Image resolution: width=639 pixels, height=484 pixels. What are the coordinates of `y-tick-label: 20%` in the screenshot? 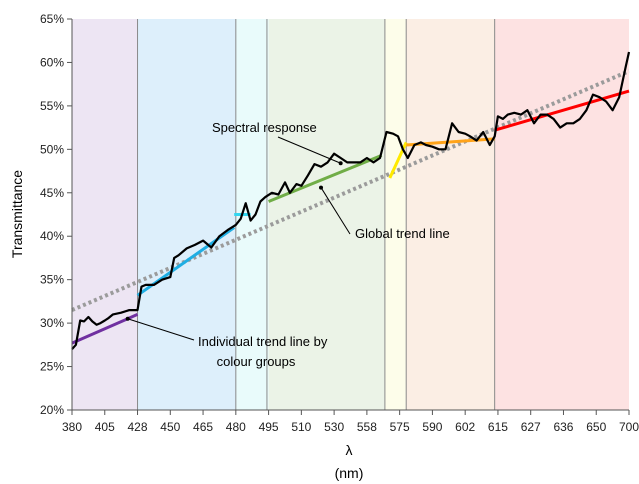 It's located at (52, 410).